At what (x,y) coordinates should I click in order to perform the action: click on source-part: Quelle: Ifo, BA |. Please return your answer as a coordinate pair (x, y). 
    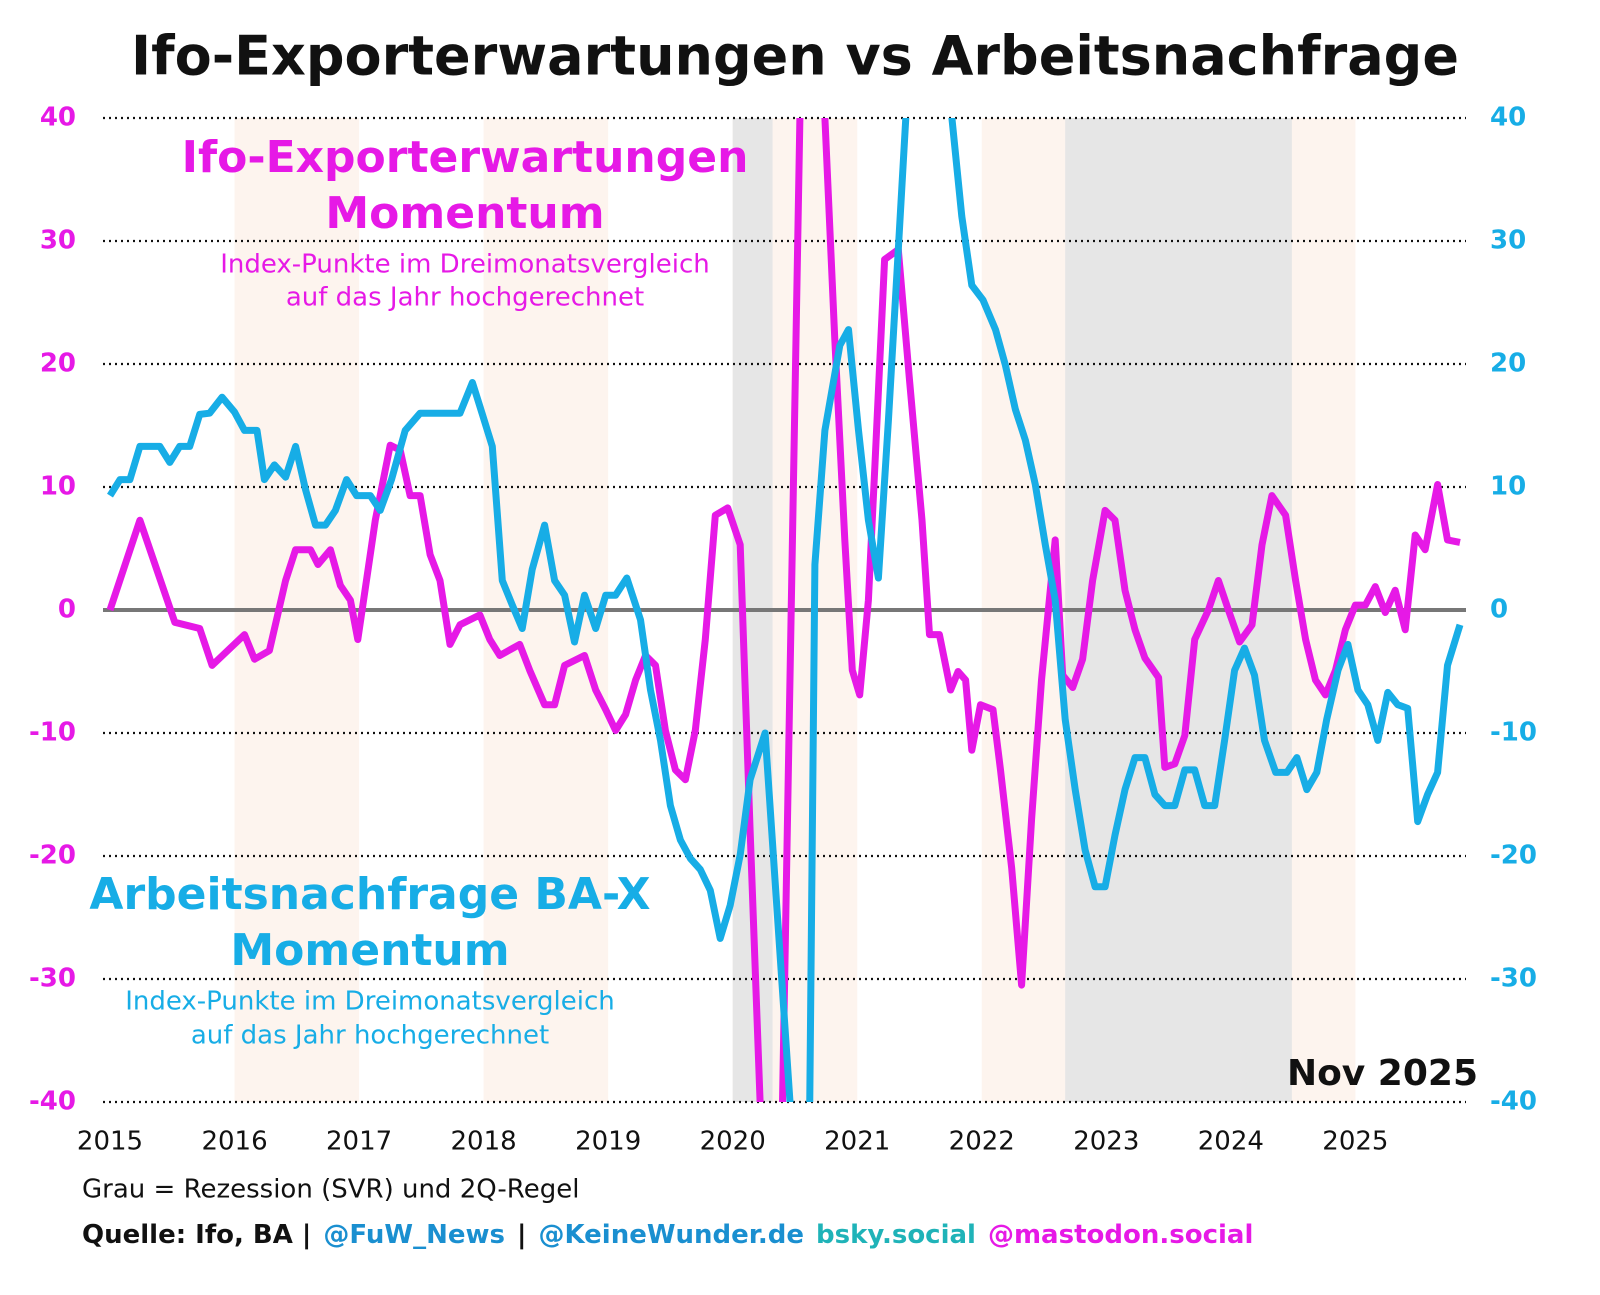
    Looking at the image, I should click on (196, 1235).